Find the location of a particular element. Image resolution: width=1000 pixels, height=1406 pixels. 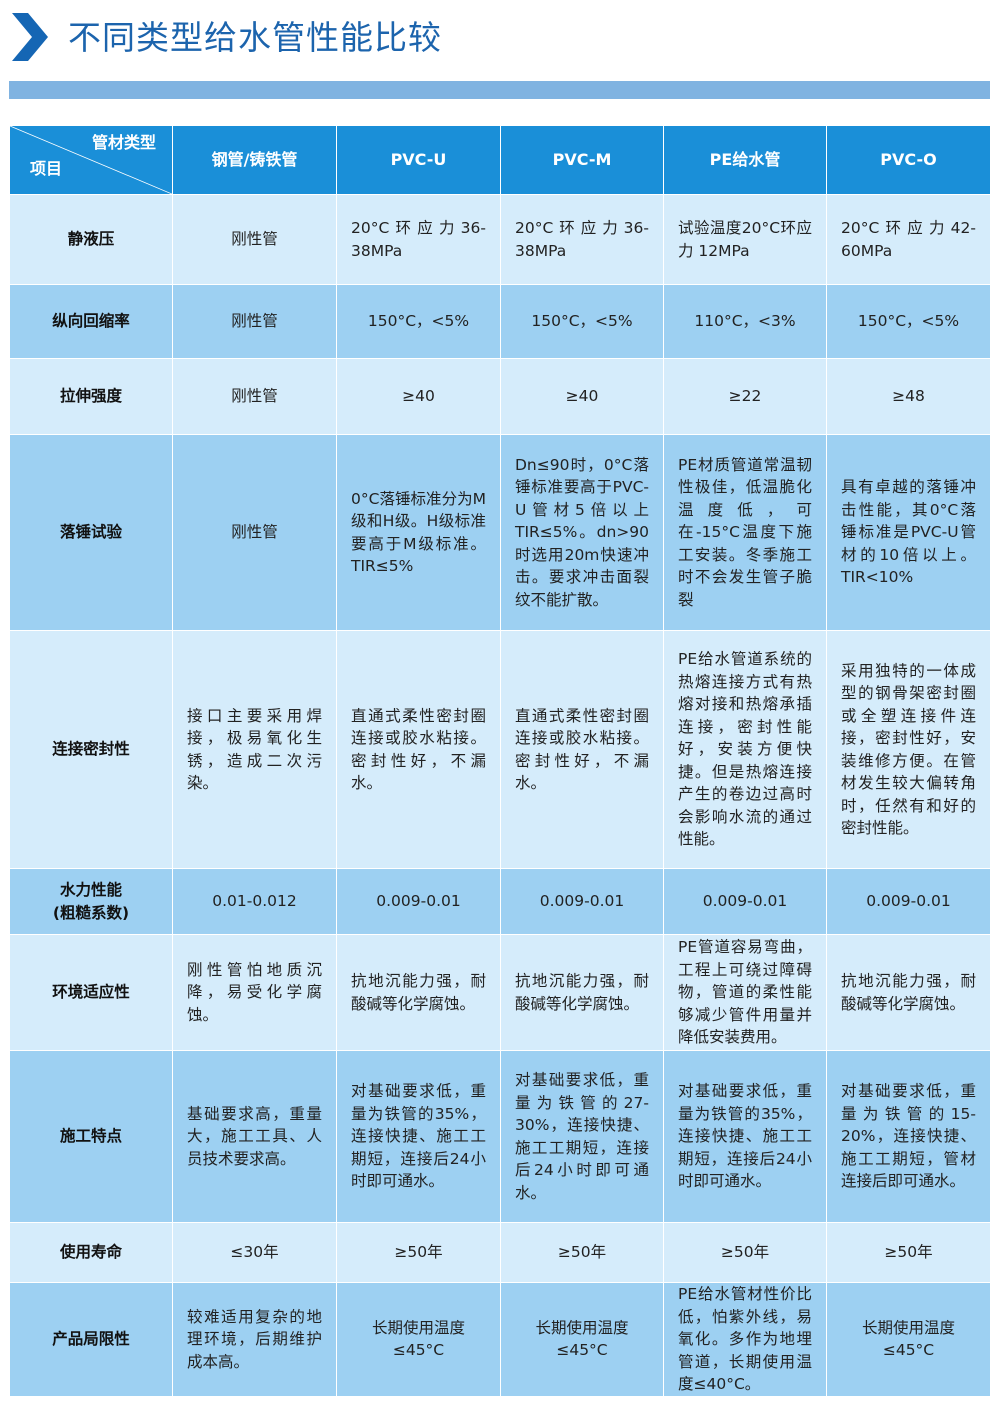

table-cell: PE给水管材性价比低，怕紫外线，易氧化。多作为地埋管道，长期使用温度≤40°C。 is located at coordinates (745, 1339).